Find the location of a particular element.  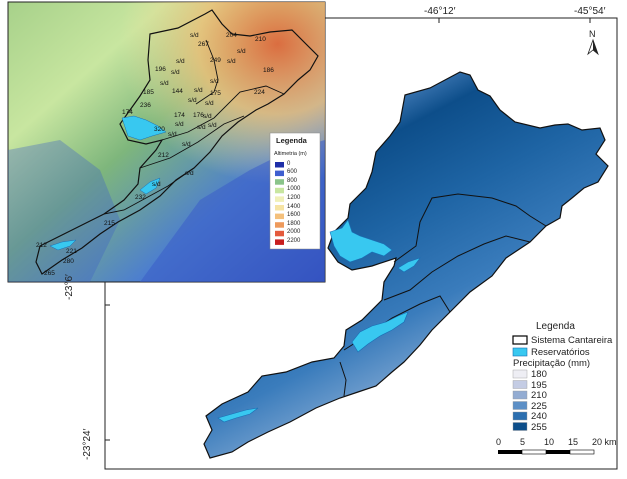

precip-swatches is located at coordinates (520, 400).